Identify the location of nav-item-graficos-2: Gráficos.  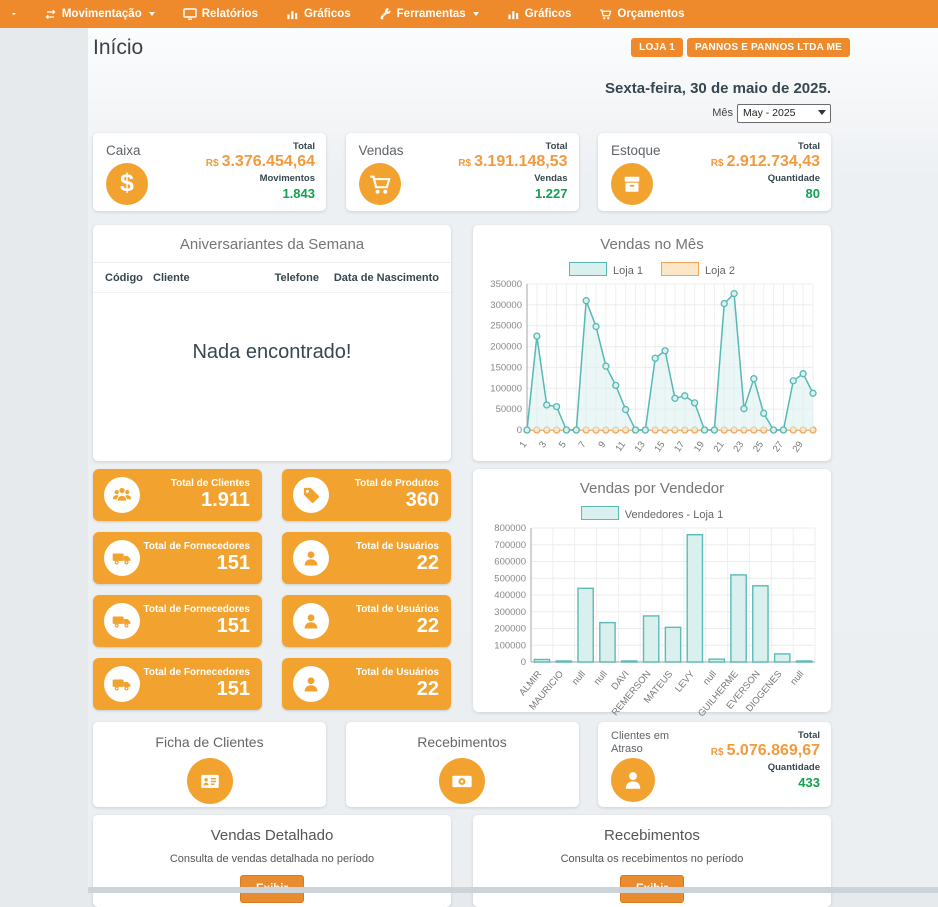
(539, 14).